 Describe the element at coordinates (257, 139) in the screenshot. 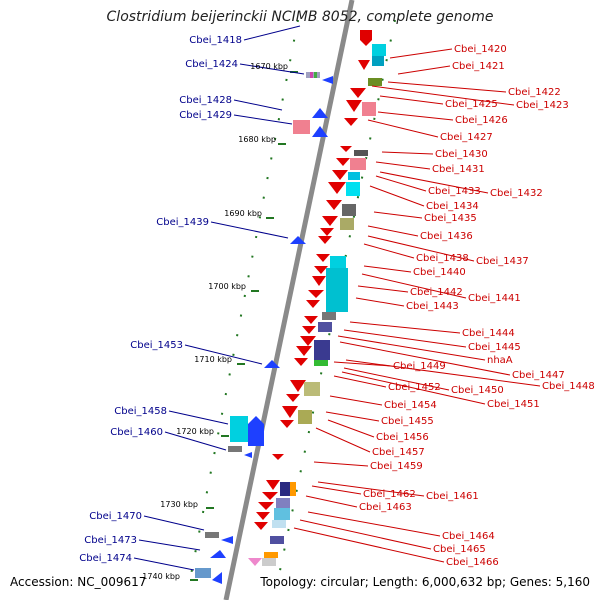

I see `kbp-tick-1680: 1680 kbp` at that location.